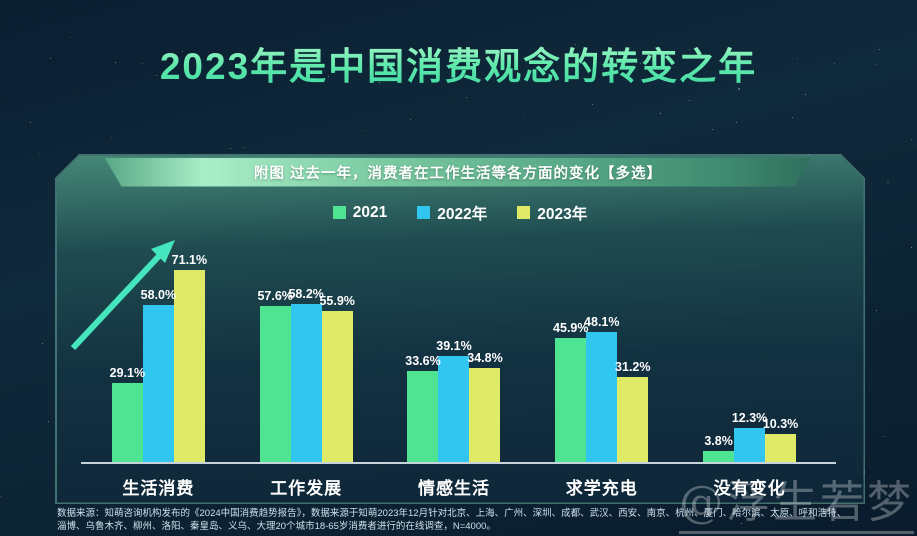 Image resolution: width=917 pixels, height=536 pixels. I want to click on bar-group: 45.9% 48.1% 31.2%, so click(602, 347).